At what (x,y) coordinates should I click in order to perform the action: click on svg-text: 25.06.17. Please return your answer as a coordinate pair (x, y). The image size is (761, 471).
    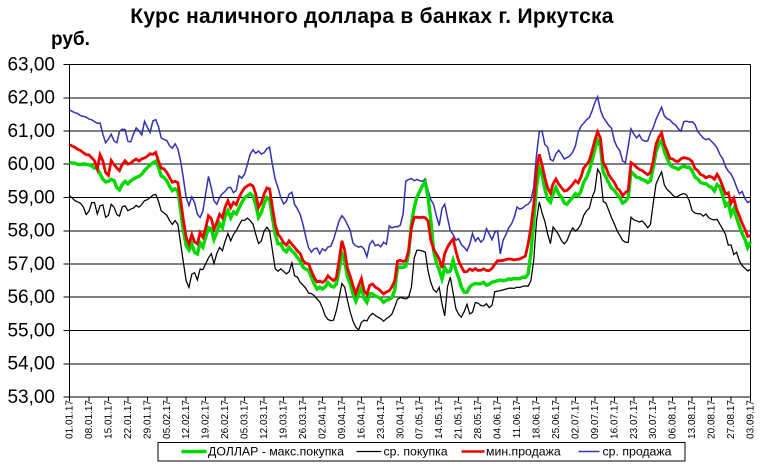
    Looking at the image, I should click on (556, 419).